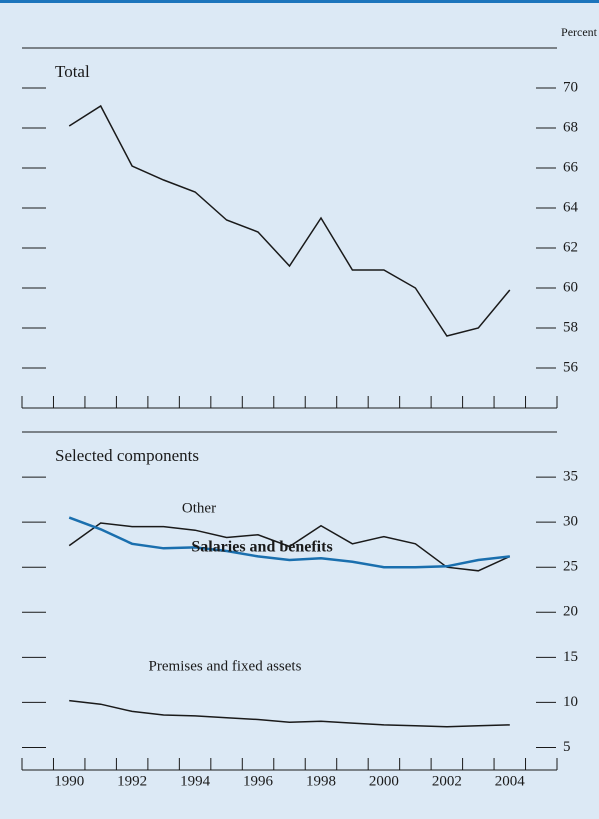 The width and height of the screenshot is (599, 819). What do you see at coordinates (510, 781) in the screenshot?
I see `x-tick-label: 2004` at bounding box center [510, 781].